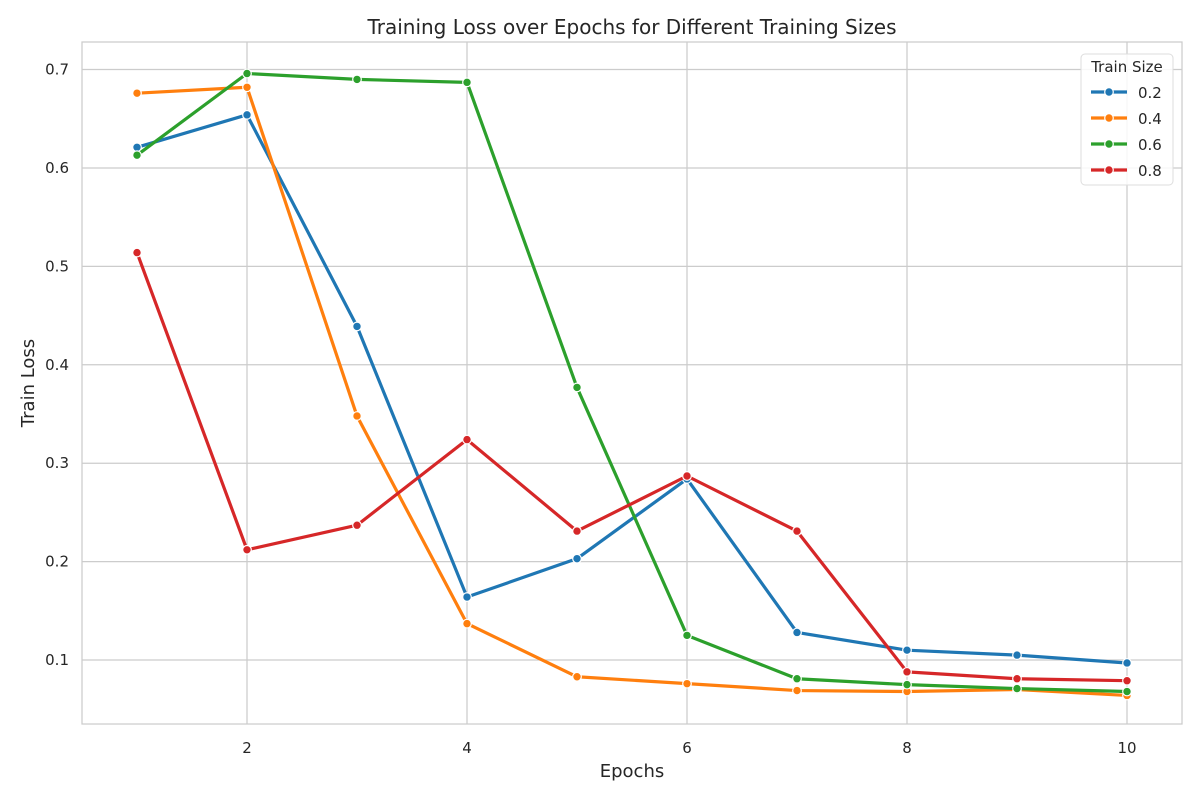 The width and height of the screenshot is (1200, 800). What do you see at coordinates (1150, 145) in the screenshot?
I see `legend-label: 0.6` at bounding box center [1150, 145].